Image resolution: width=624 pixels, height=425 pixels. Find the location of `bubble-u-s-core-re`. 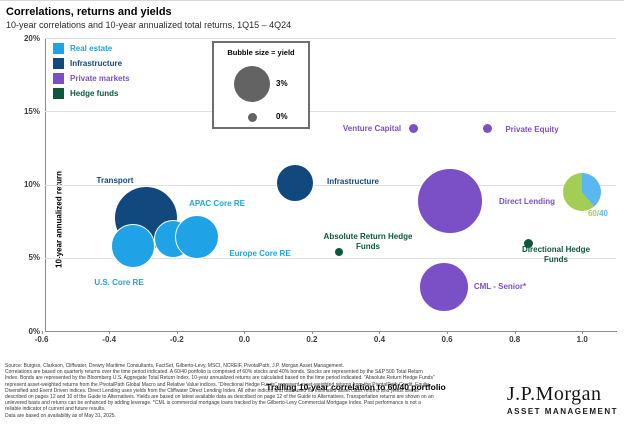

bubble-u-s-core-re is located at coordinates (132, 246).